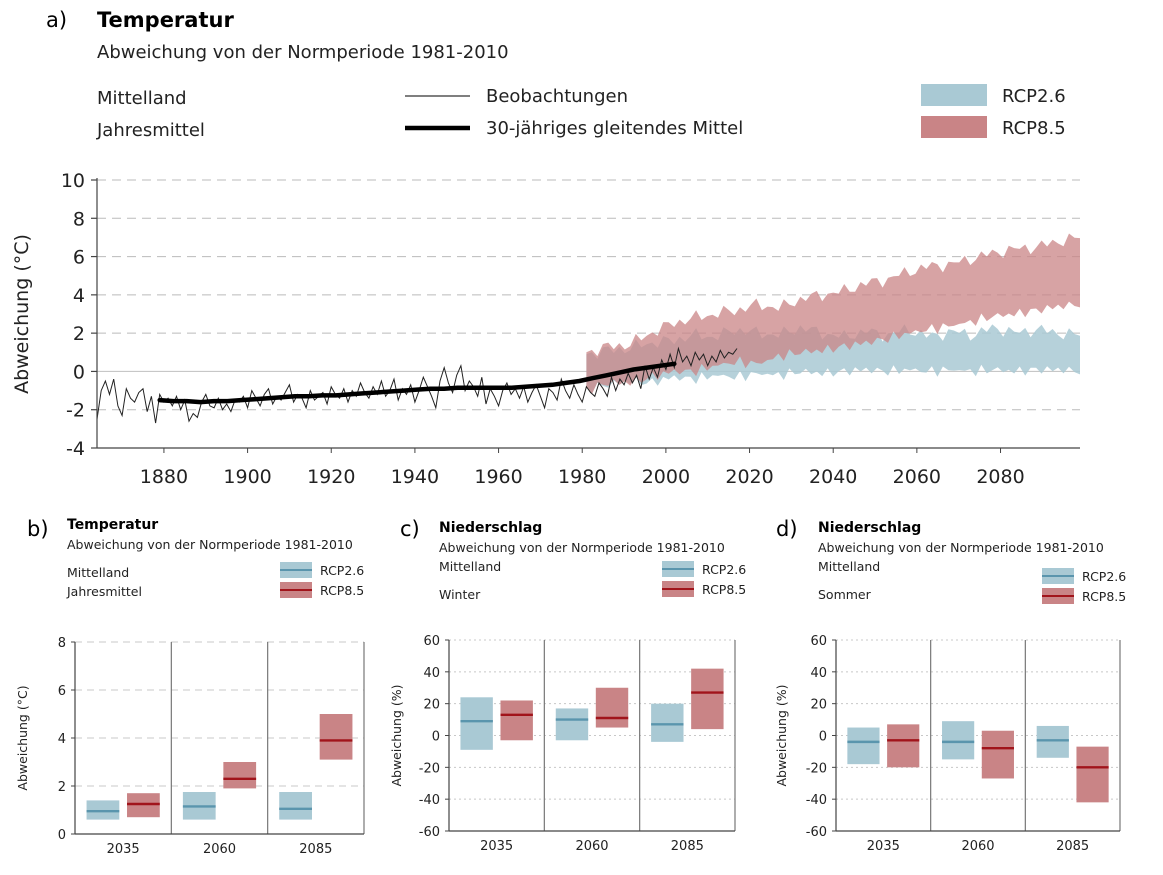  What do you see at coordinates (833, 477) in the screenshot?
I see `x-tick-label-a: 2040` at bounding box center [833, 477].